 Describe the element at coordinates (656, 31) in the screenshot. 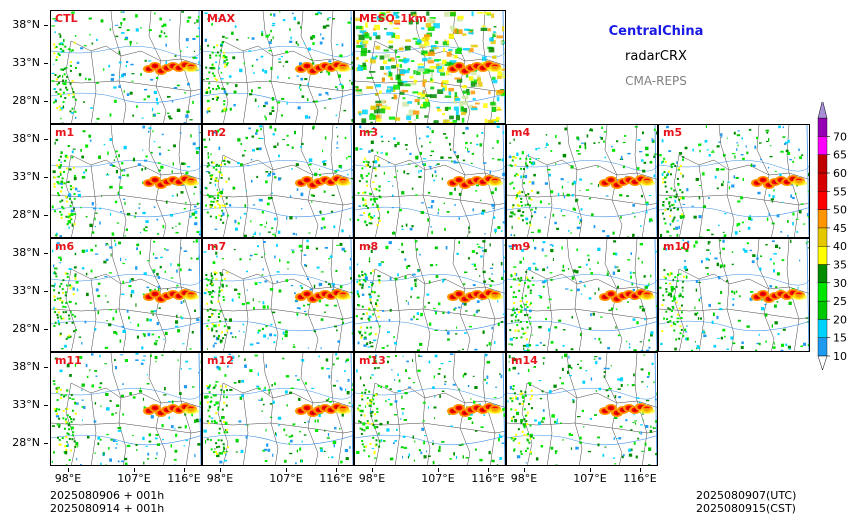

I see `region-title: CentralChina` at that location.